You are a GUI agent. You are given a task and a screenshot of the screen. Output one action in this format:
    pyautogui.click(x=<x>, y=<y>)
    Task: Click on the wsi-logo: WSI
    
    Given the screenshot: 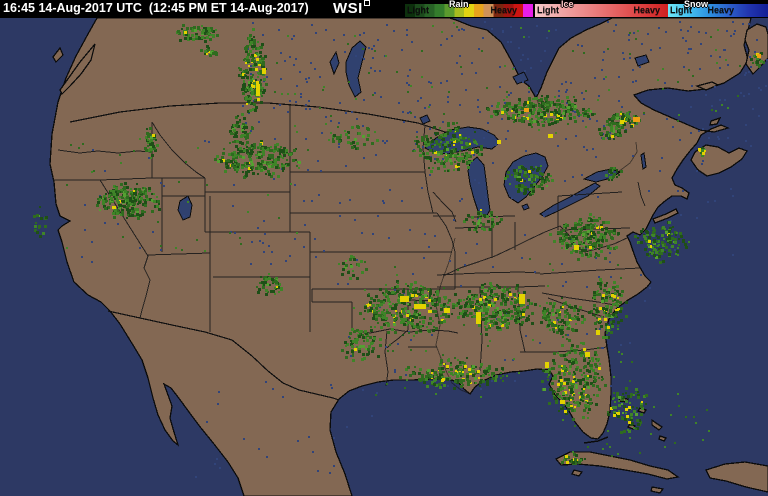 What is the action you would take?
    pyautogui.click(x=351, y=8)
    